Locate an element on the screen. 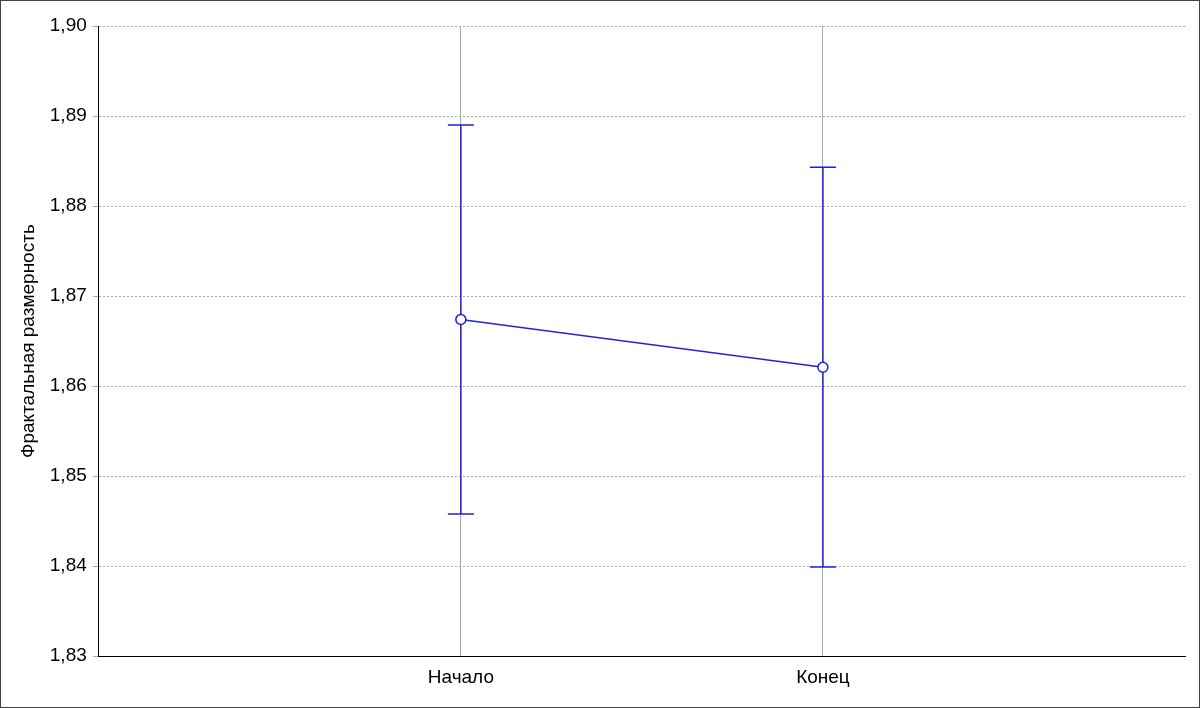 The width and height of the screenshot is (1200, 708). x-tick-label: Конец is located at coordinates (823, 676).